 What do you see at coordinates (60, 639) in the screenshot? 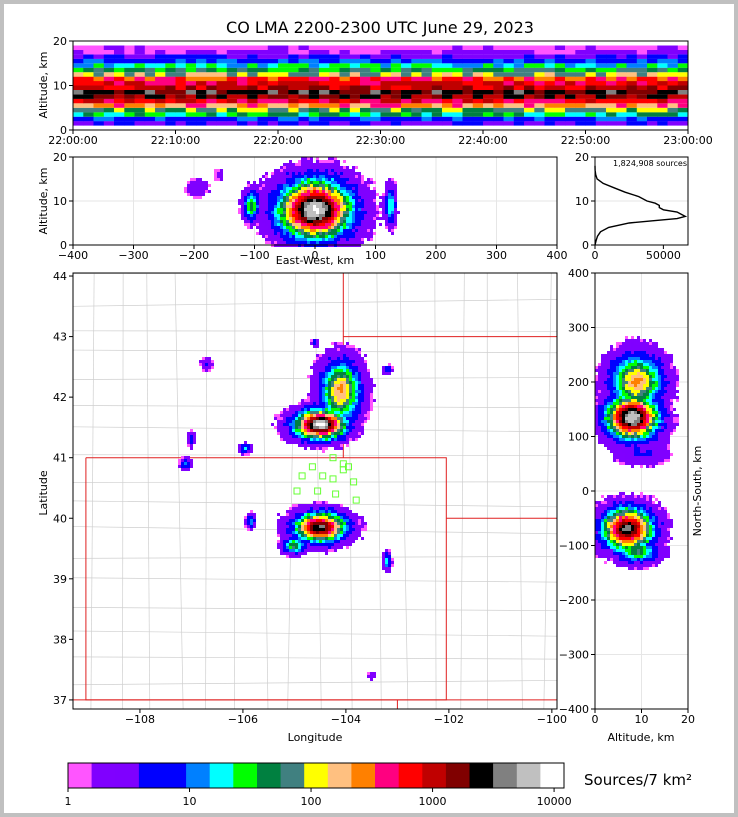
I see `latitude-tick-label: 38` at bounding box center [60, 639].